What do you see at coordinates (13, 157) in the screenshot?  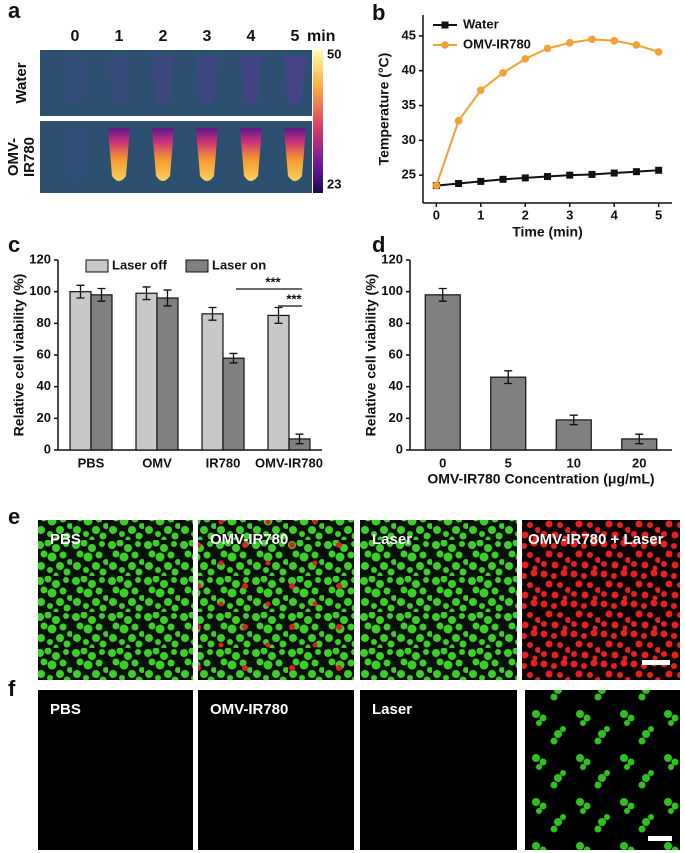 I see `row-label: OMV-` at bounding box center [13, 157].